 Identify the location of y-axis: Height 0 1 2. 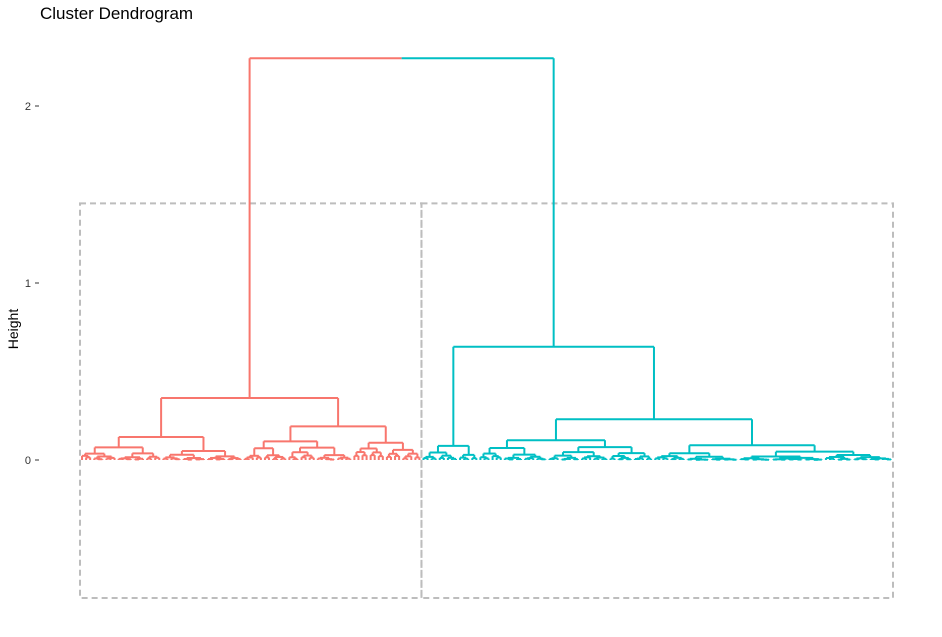
(22, 284).